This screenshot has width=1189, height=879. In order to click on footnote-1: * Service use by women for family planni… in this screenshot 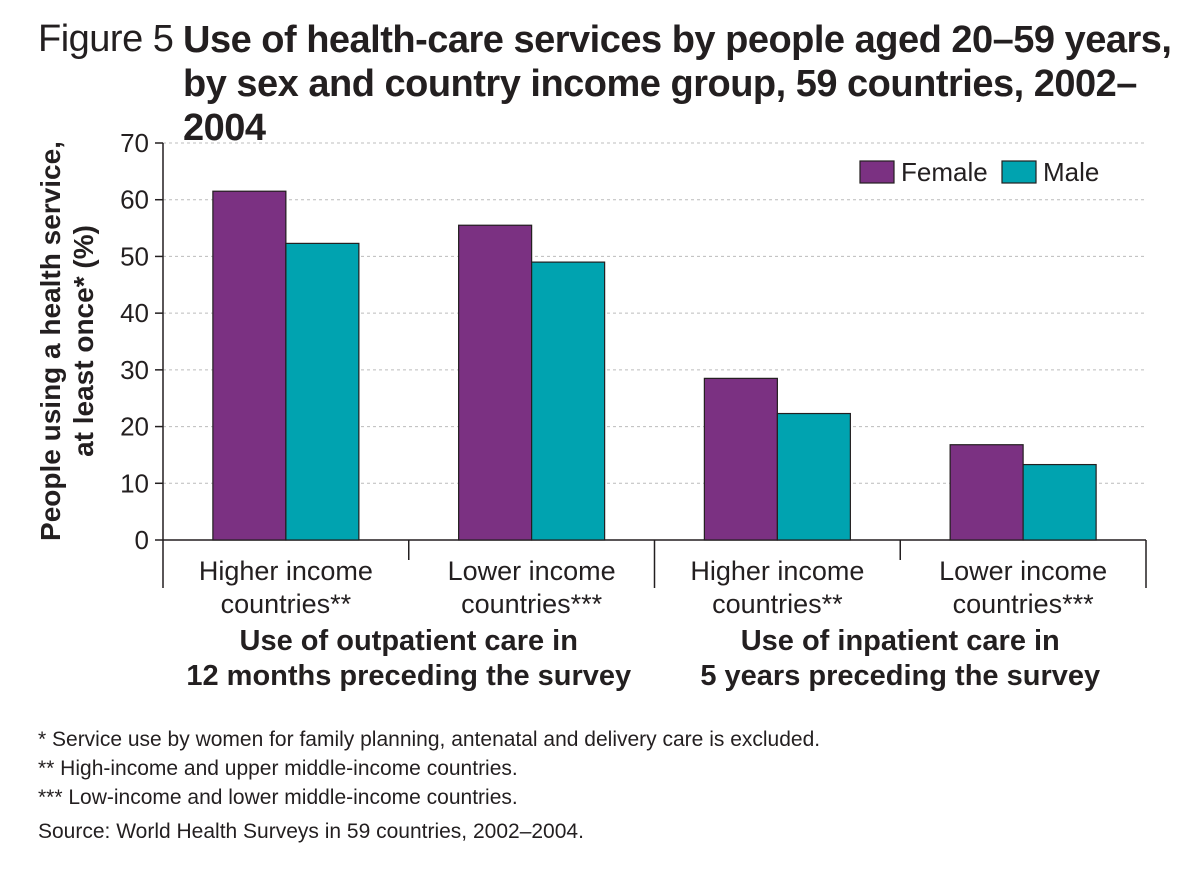, I will do `click(429, 739)`.